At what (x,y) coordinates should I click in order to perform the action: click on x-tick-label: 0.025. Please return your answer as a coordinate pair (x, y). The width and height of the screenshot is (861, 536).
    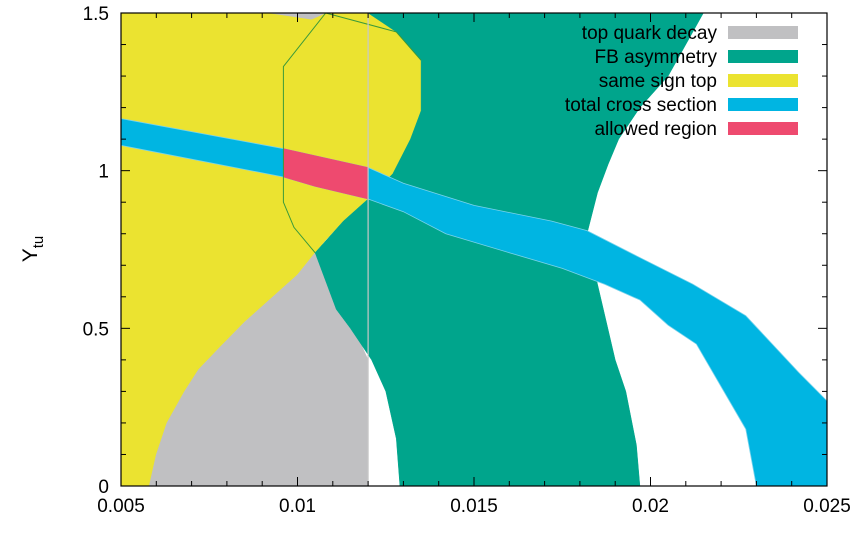
    Looking at the image, I should click on (827, 506).